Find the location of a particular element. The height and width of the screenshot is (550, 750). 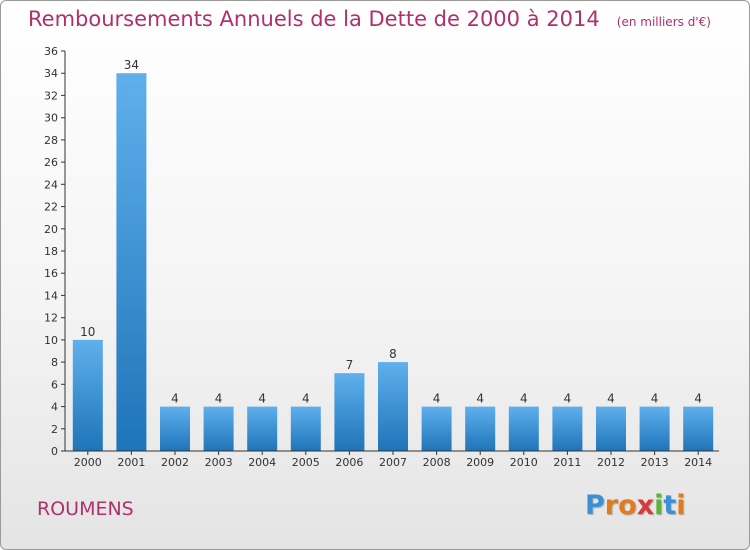

value-label-2001: 34 is located at coordinates (131, 65).